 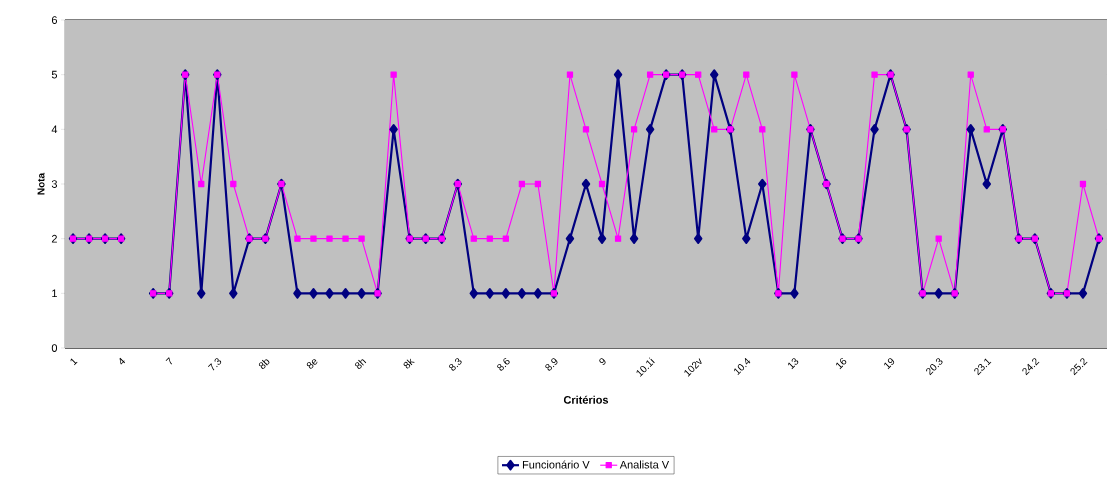 I want to click on x-tick-label: 8.6, so click(x=503, y=364).